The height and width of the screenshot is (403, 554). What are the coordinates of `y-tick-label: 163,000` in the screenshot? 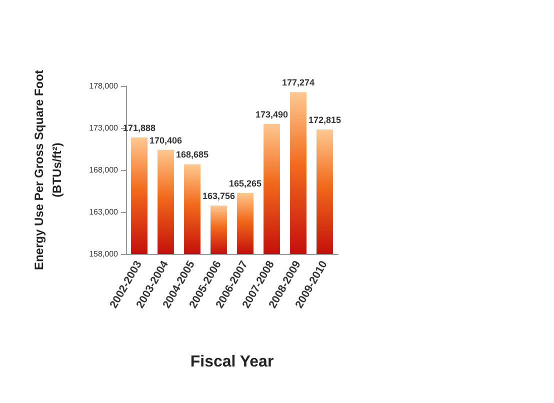 It's located at (104, 212).